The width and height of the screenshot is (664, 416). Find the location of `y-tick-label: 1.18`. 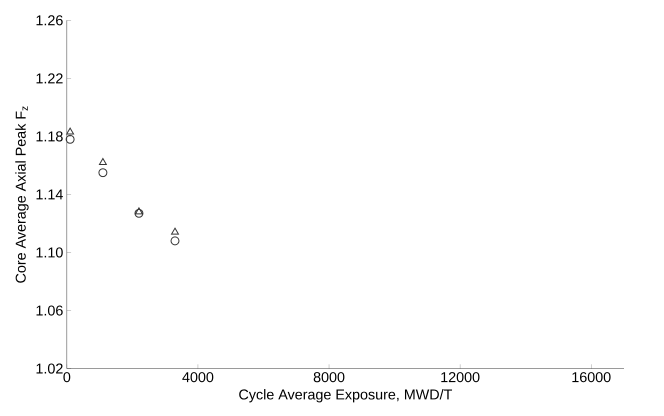

y-tick-label: 1.18 is located at coordinates (49, 137).